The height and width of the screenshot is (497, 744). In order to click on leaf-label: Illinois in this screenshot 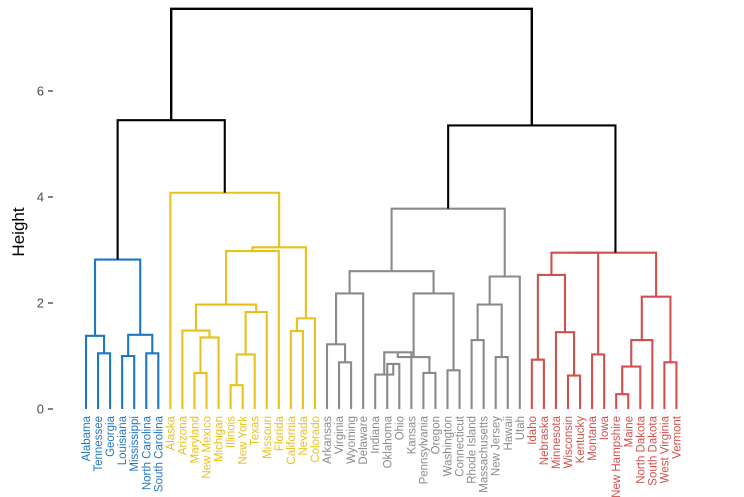, I will do `click(232, 432)`.